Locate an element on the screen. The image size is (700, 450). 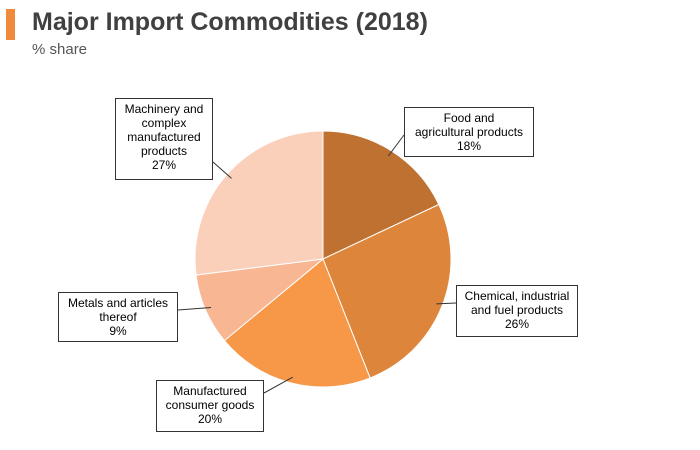
slice-value-label: 26% is located at coordinates (517, 324).